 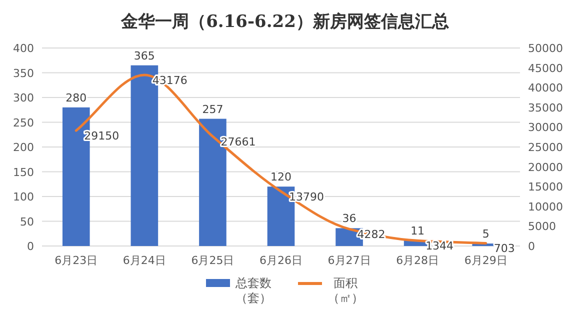 I want to click on y-tick-label: 50, so click(x=27, y=221).